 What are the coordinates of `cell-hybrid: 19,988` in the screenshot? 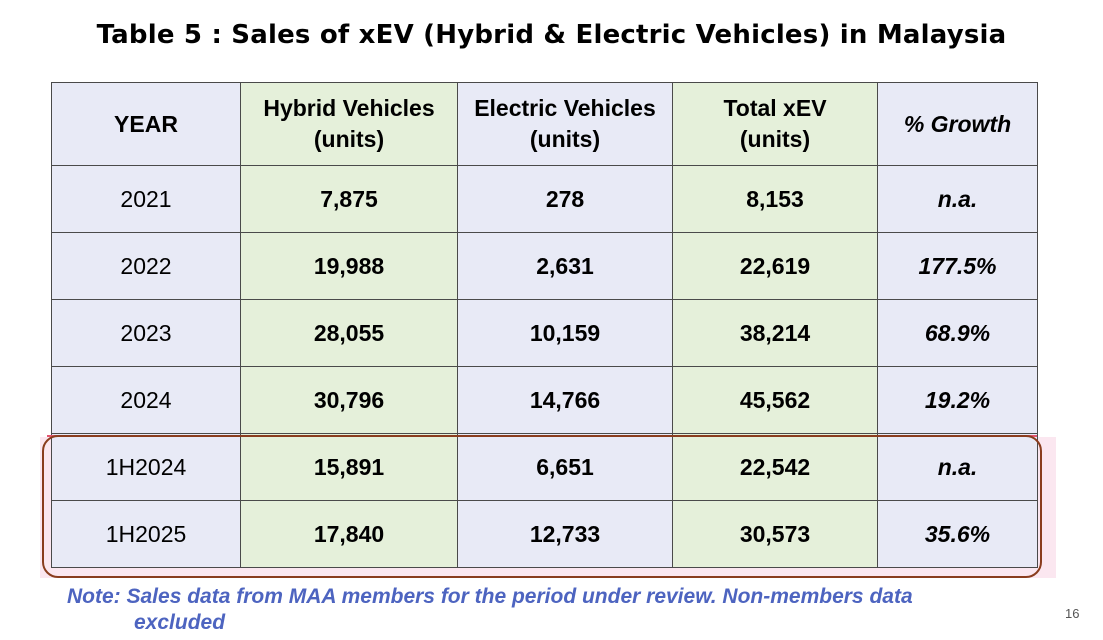 It's located at (349, 266).